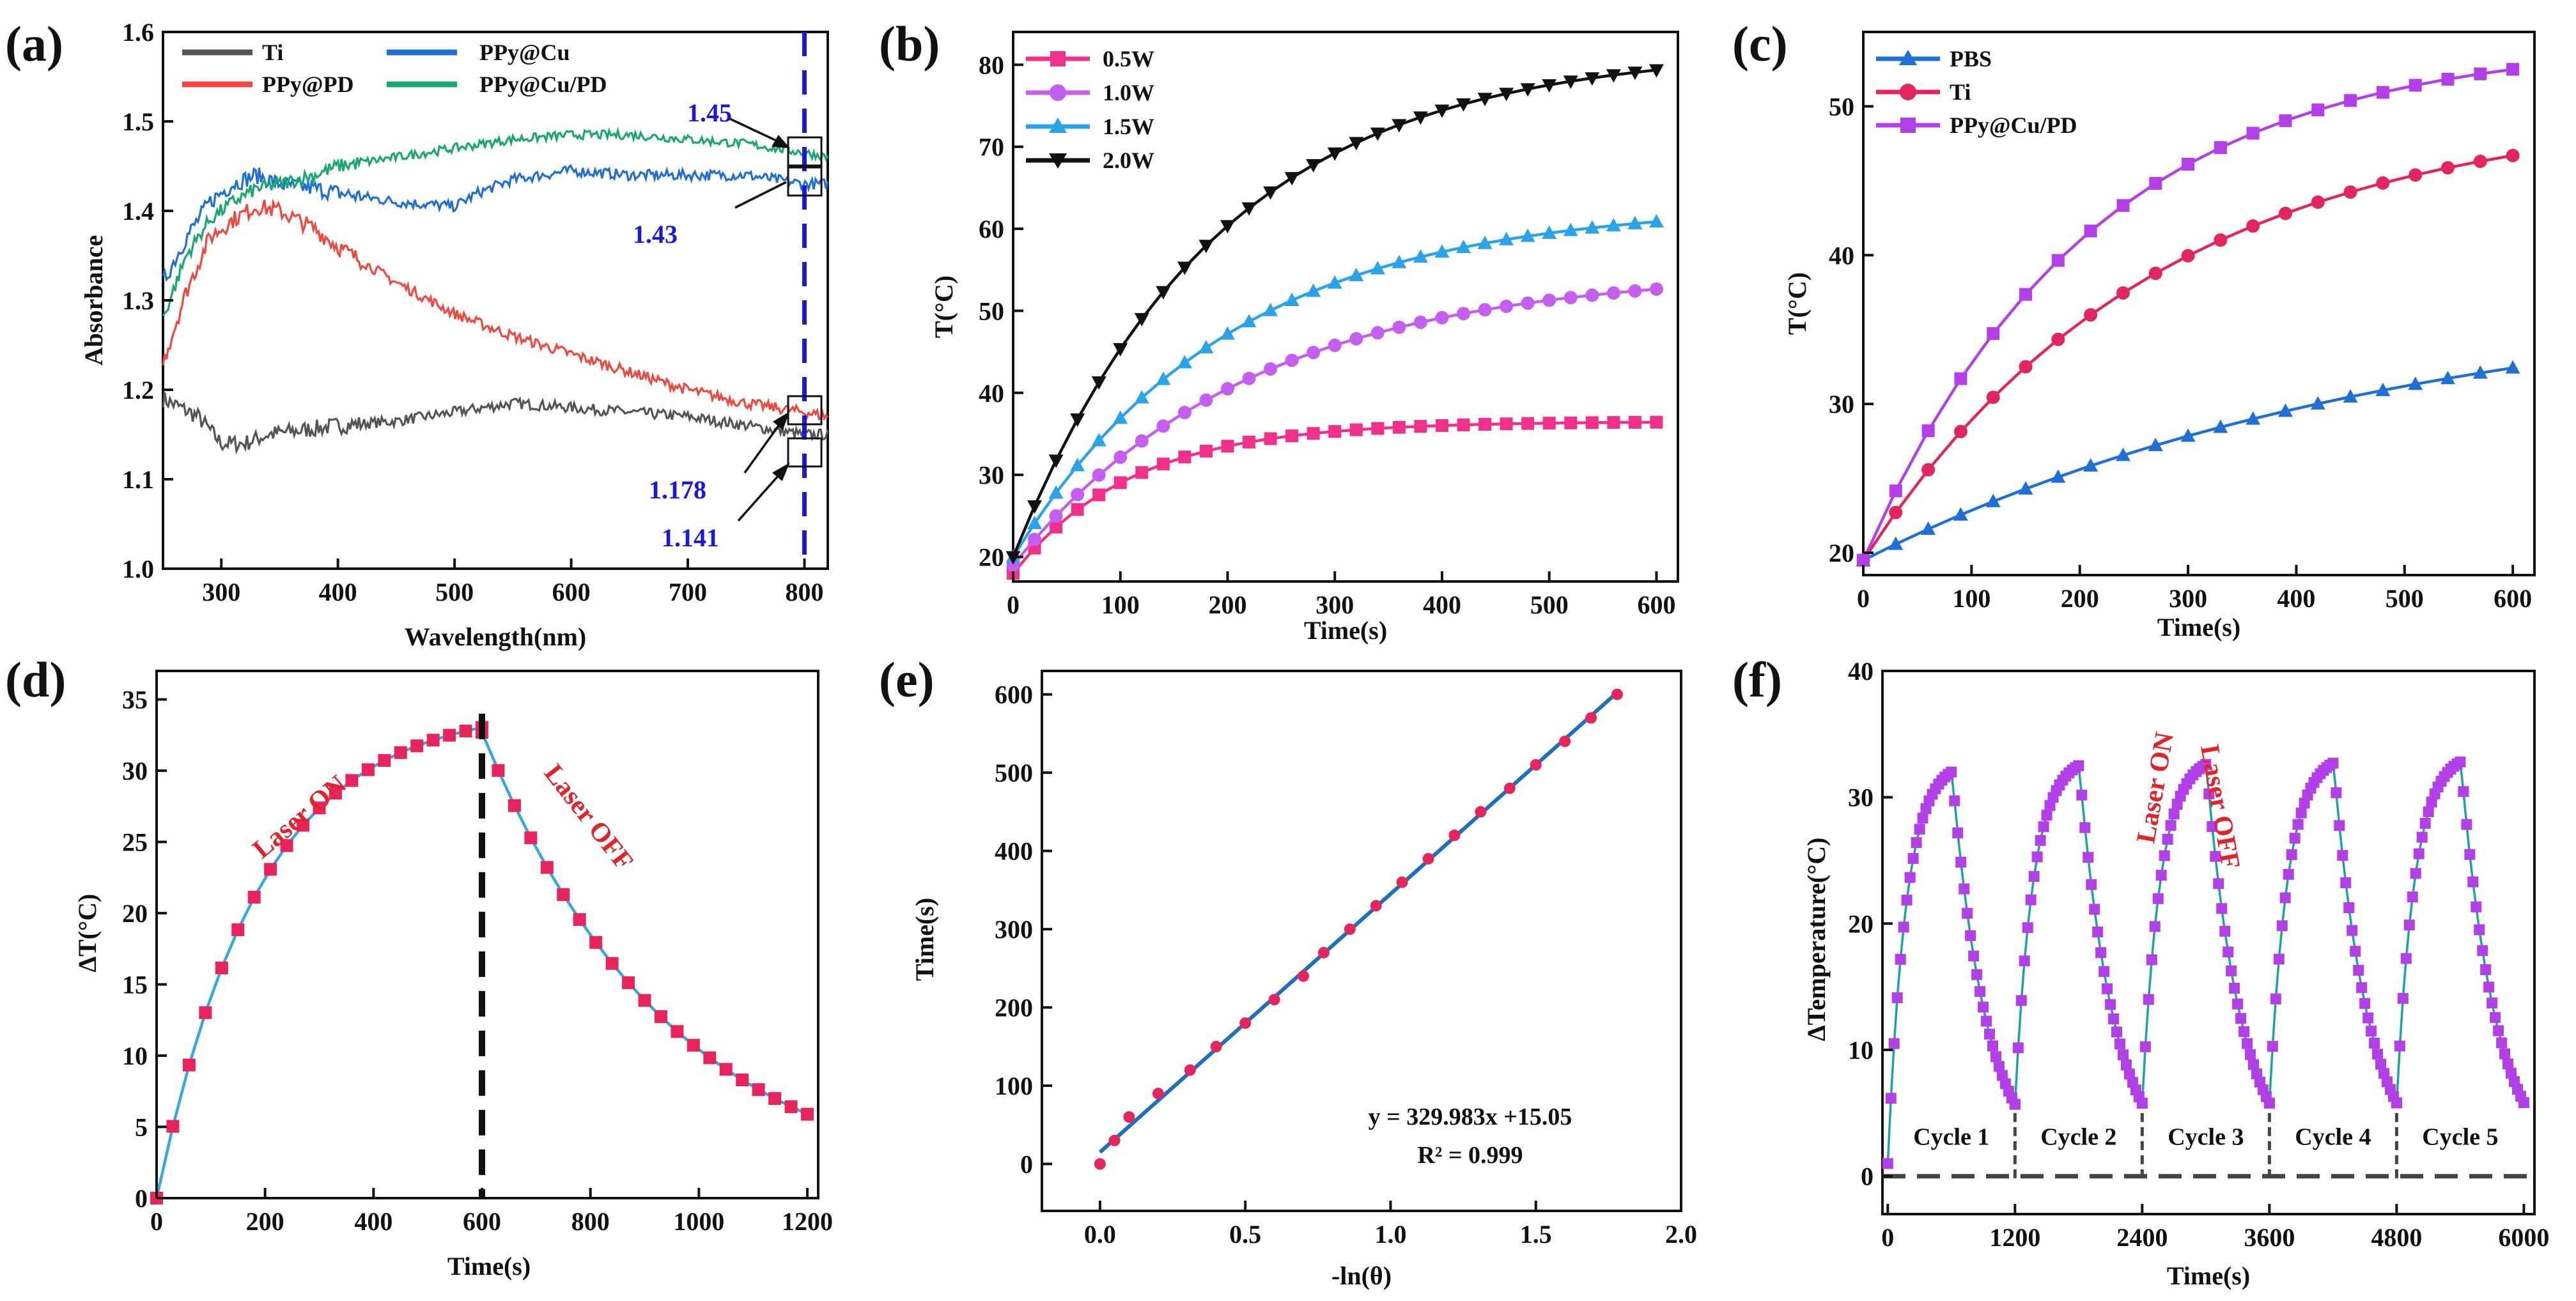  Describe the element at coordinates (1058, 92) in the screenshot. I see `legend-marker-1-0w` at that location.